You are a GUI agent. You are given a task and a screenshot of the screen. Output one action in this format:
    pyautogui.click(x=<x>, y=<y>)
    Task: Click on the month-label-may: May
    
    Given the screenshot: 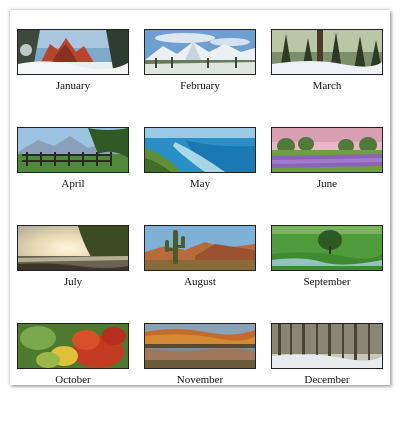 What is the action you would take?
    pyautogui.click(x=200, y=184)
    